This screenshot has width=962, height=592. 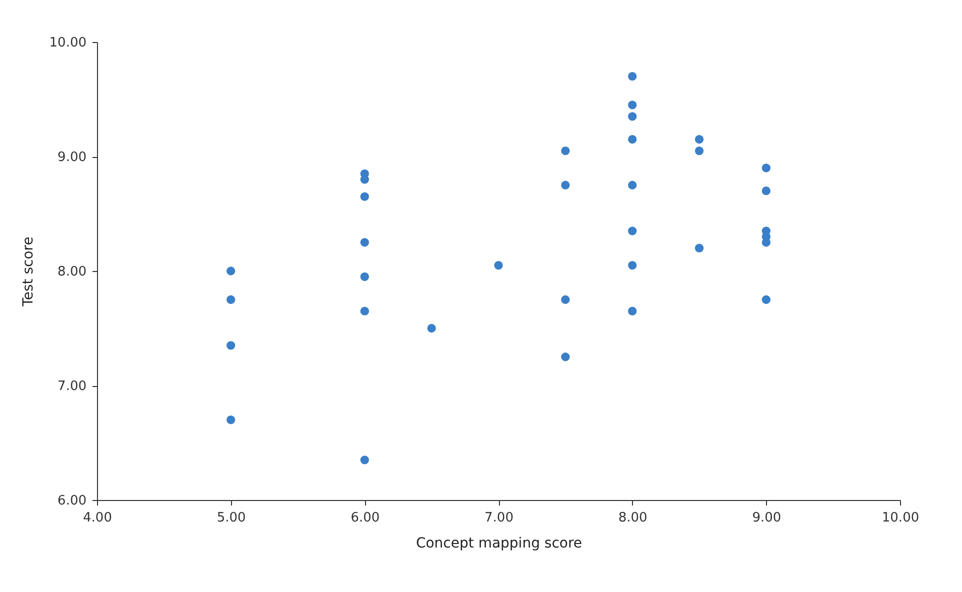 What do you see at coordinates (72, 272) in the screenshot?
I see `y-tick-label: 8.00` at bounding box center [72, 272].